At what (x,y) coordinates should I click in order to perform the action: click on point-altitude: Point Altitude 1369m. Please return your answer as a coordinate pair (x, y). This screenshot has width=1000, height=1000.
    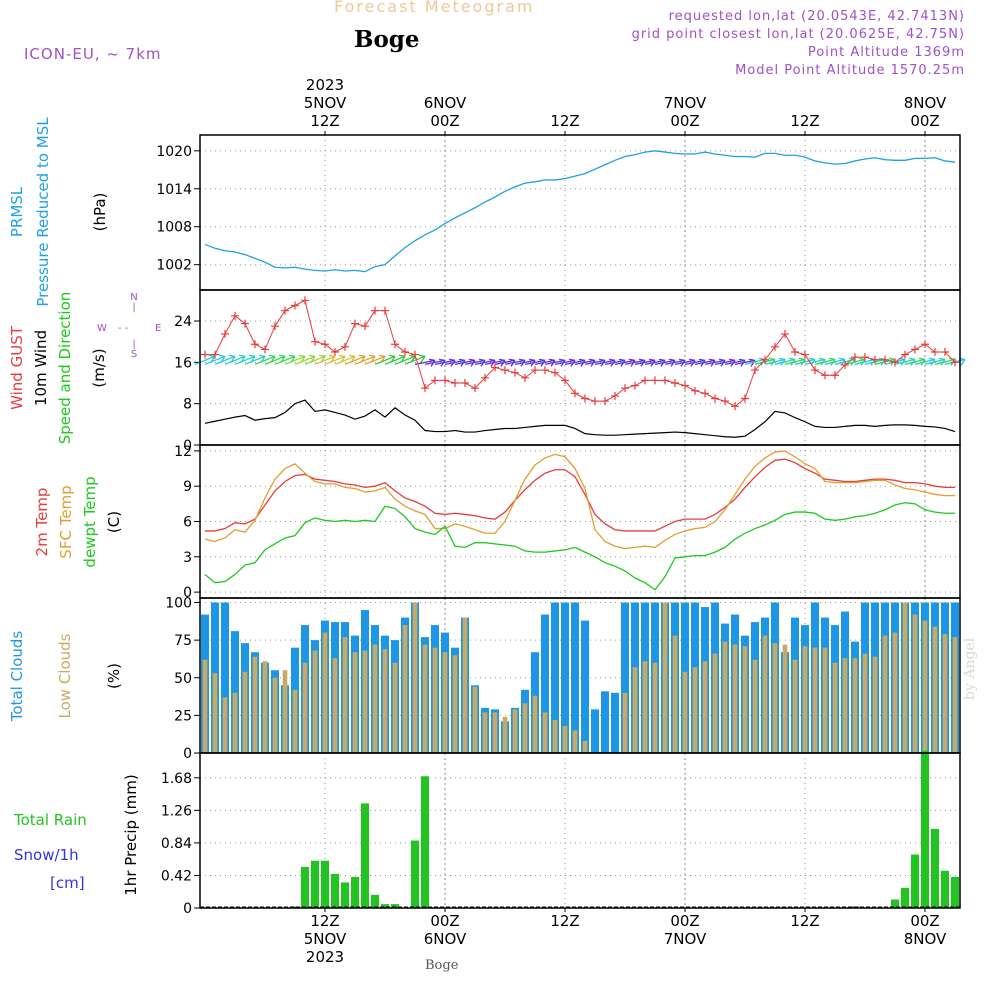
    Looking at the image, I should click on (886, 52).